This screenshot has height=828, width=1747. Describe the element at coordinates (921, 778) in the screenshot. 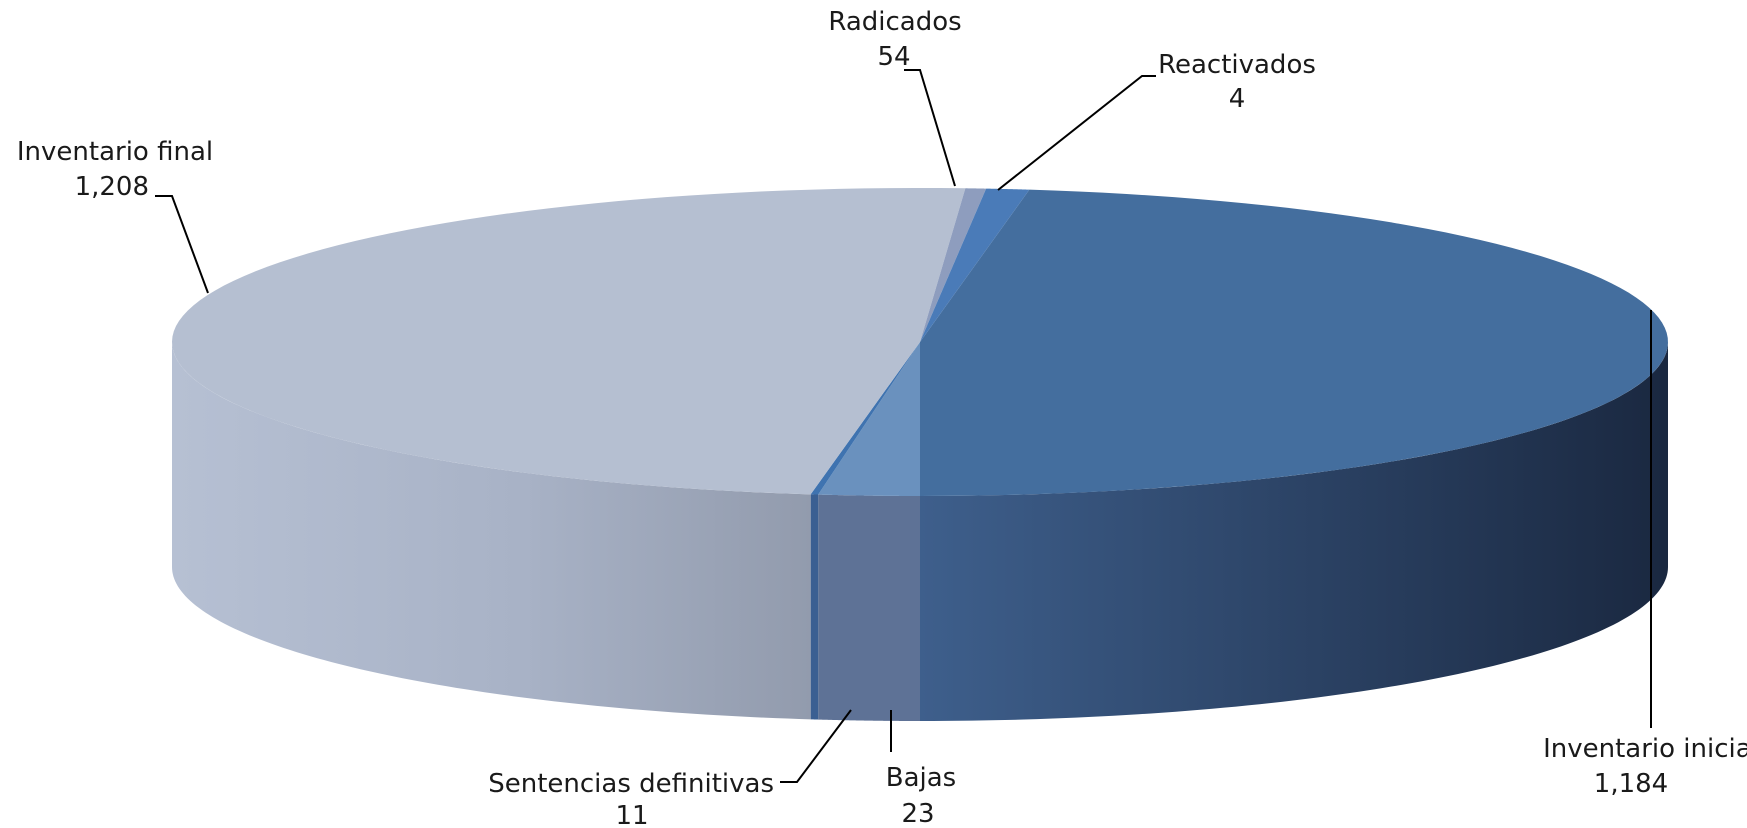

I see `label-bajas-name: Bajas` at that location.